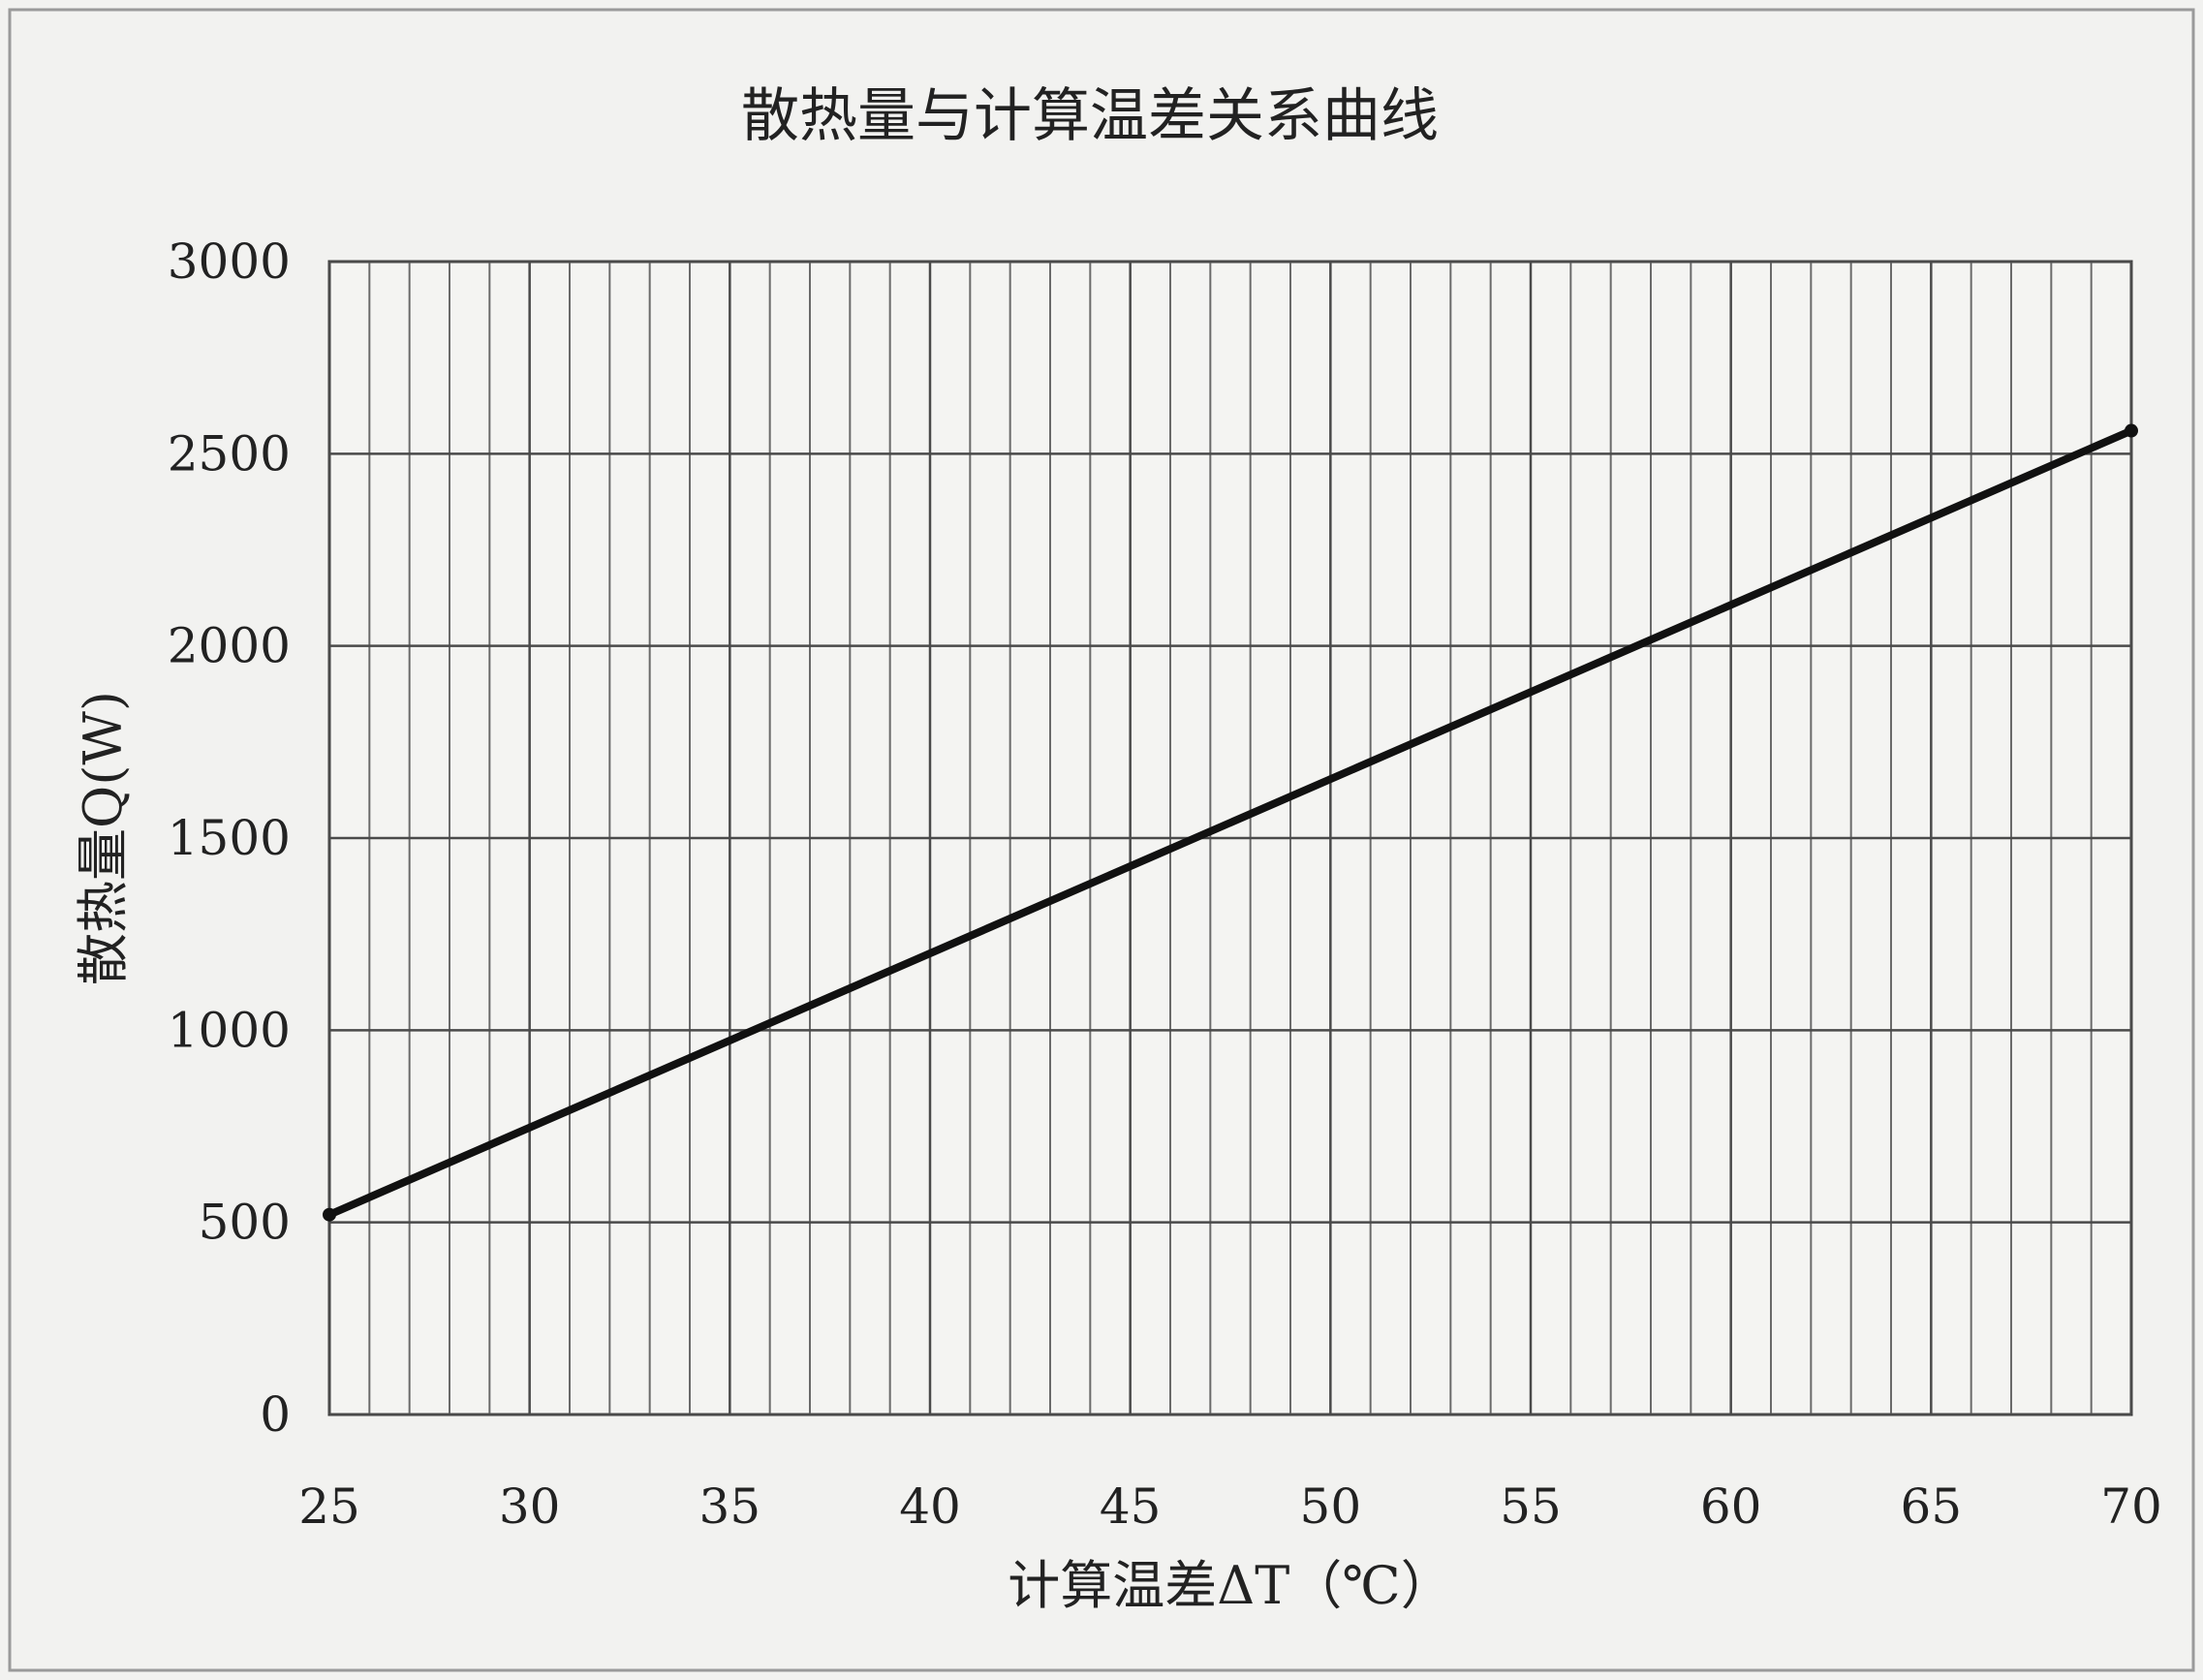  I want to click on x-tick-label: 50, so click(1331, 1507).